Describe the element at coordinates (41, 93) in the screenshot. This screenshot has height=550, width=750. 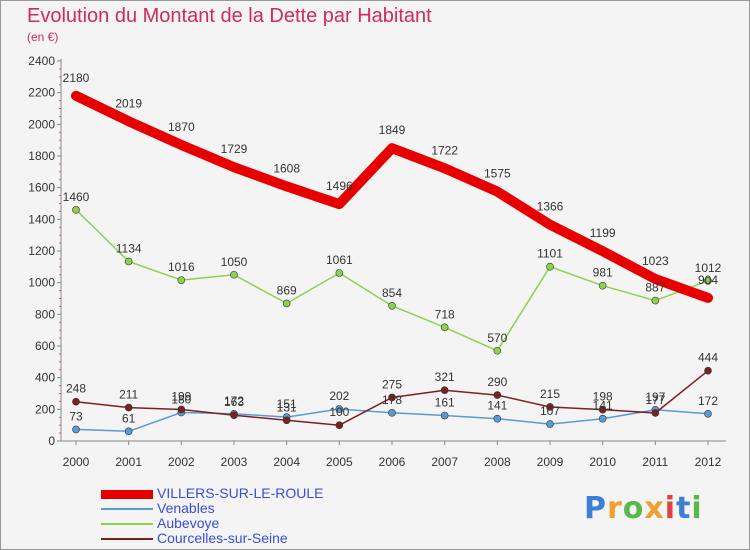
I see `y-tick-label: 2200` at that location.